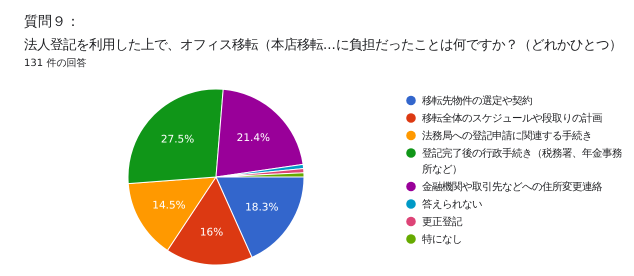 Image resolution: width=634 pixels, height=276 pixels. I want to click on data-label: 16%, so click(212, 232).